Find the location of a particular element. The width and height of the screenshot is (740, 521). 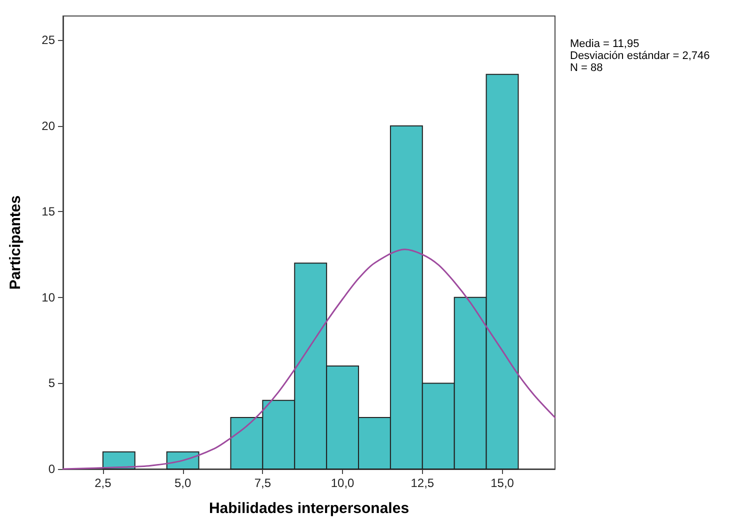

x-tick-label: 15,0 is located at coordinates (502, 483).